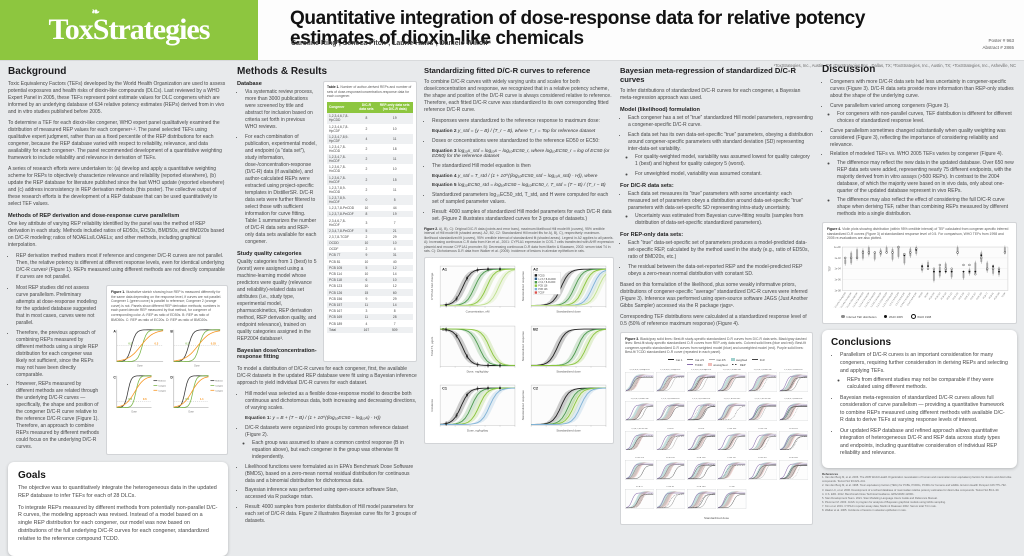 This screenshot has width=1024, height=556. What do you see at coordinates (394, 329) in the screenshot?
I see `table-cell: 509` at bounding box center [394, 329].